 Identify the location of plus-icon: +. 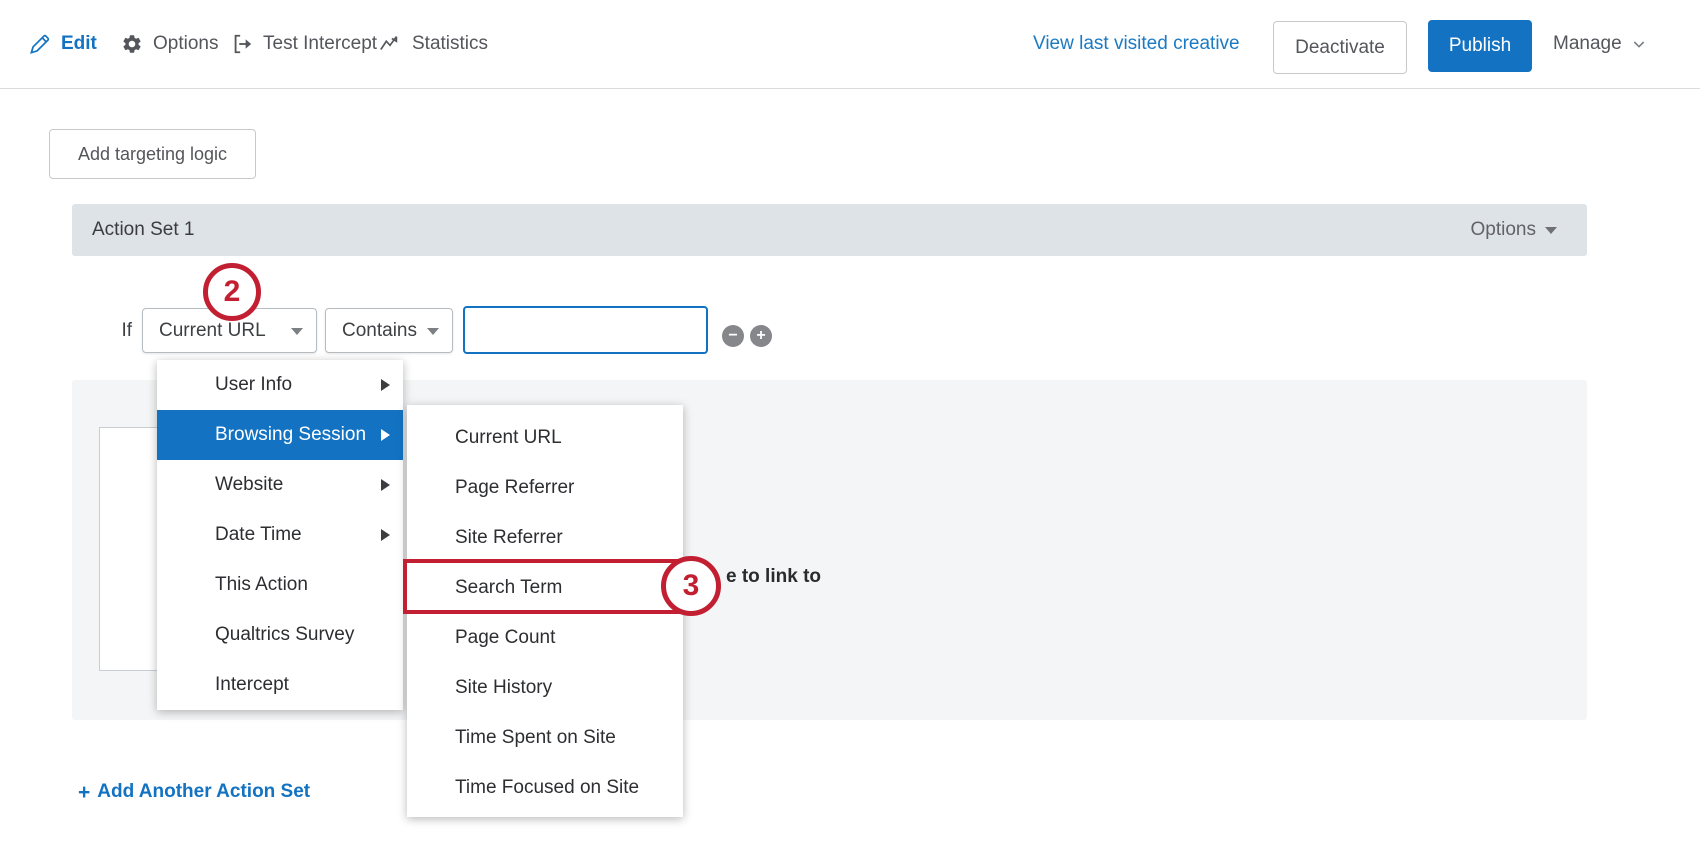
(84, 792).